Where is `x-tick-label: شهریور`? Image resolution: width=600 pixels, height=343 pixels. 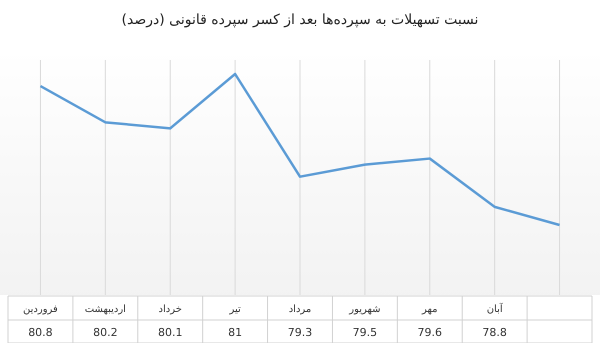 x-tick-label: شهریور is located at coordinates (364, 309).